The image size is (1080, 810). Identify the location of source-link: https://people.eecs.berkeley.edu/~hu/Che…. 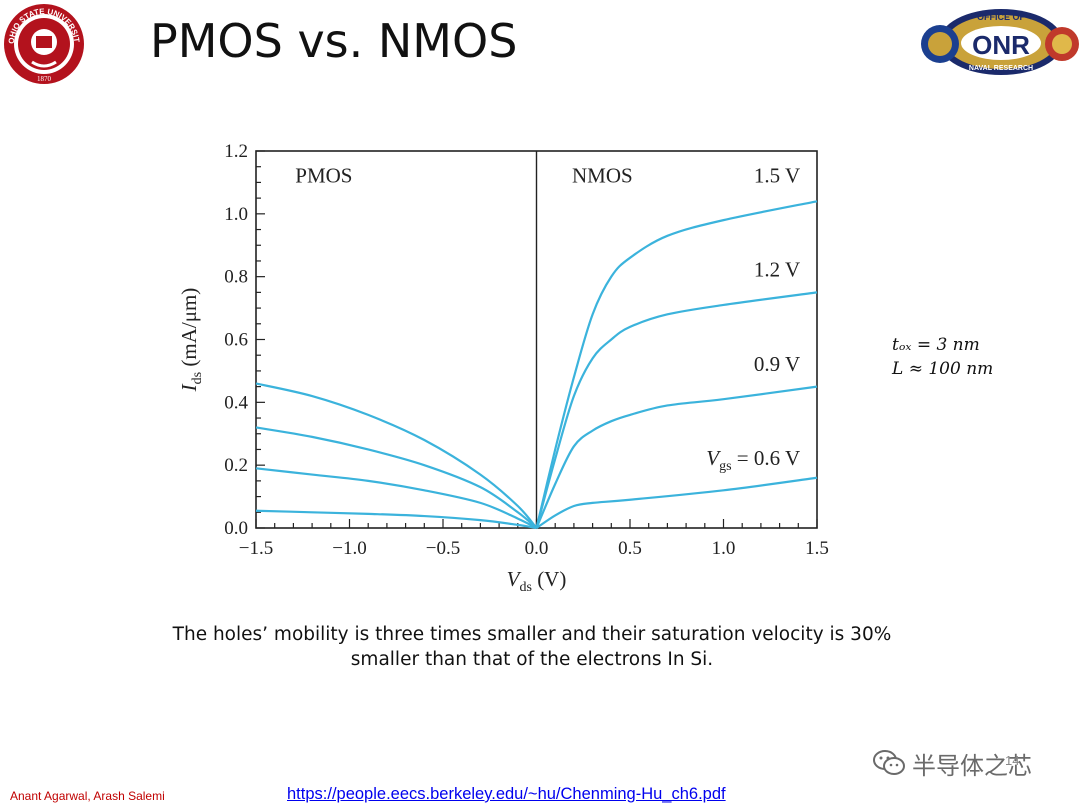
(506, 794).